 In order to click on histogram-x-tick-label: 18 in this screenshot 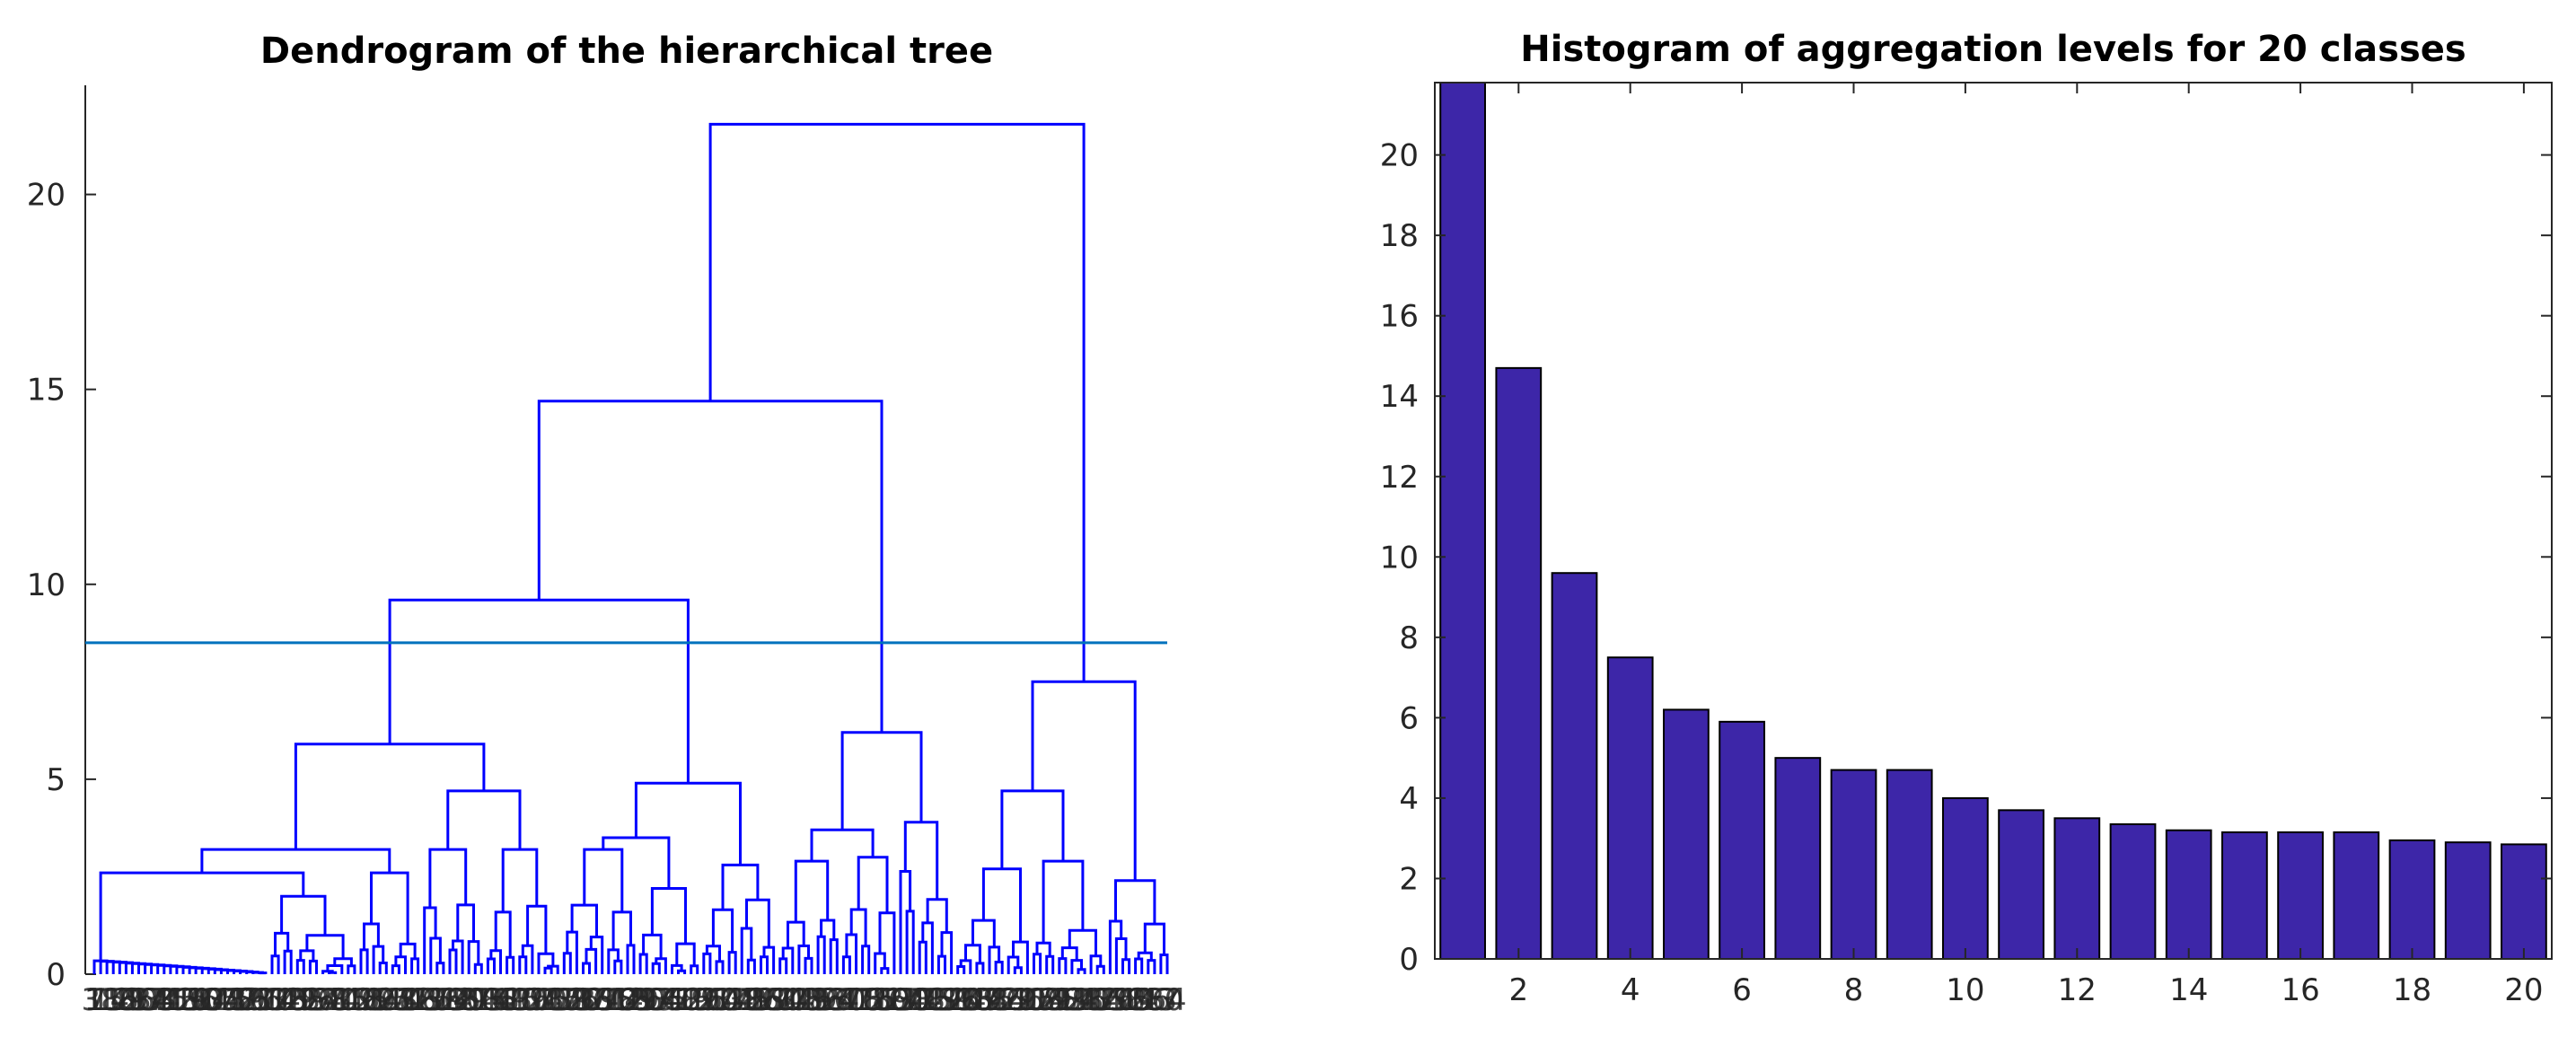, I will do `click(2412, 990)`.